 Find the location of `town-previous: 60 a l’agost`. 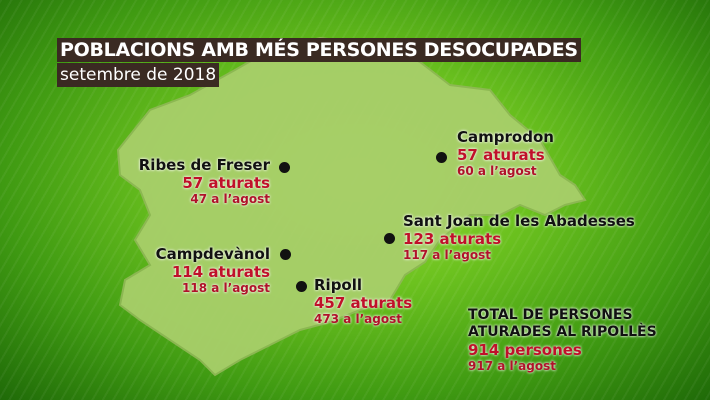

town-previous: 60 a l’agost is located at coordinates (497, 171).